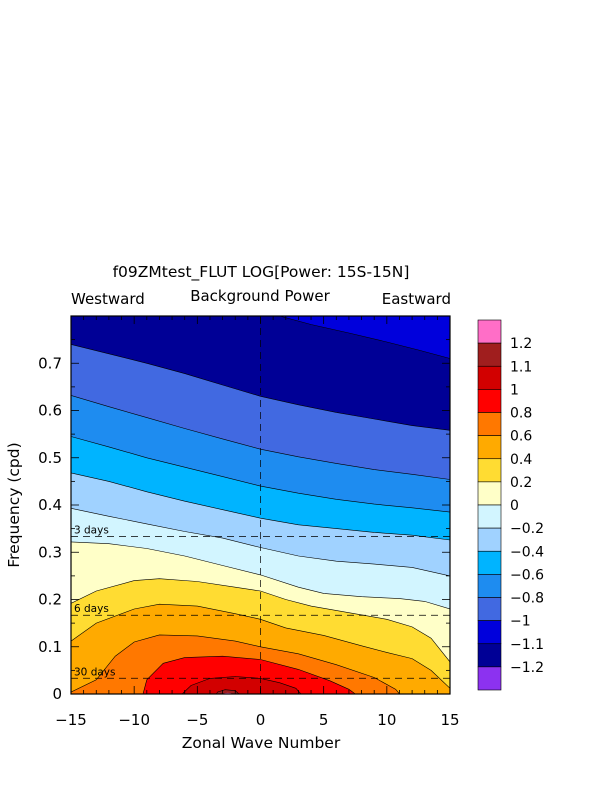 Image resolution: width=607 pixels, height=787 pixels. I want to click on y-tick-label: 0.1, so click(50, 647).